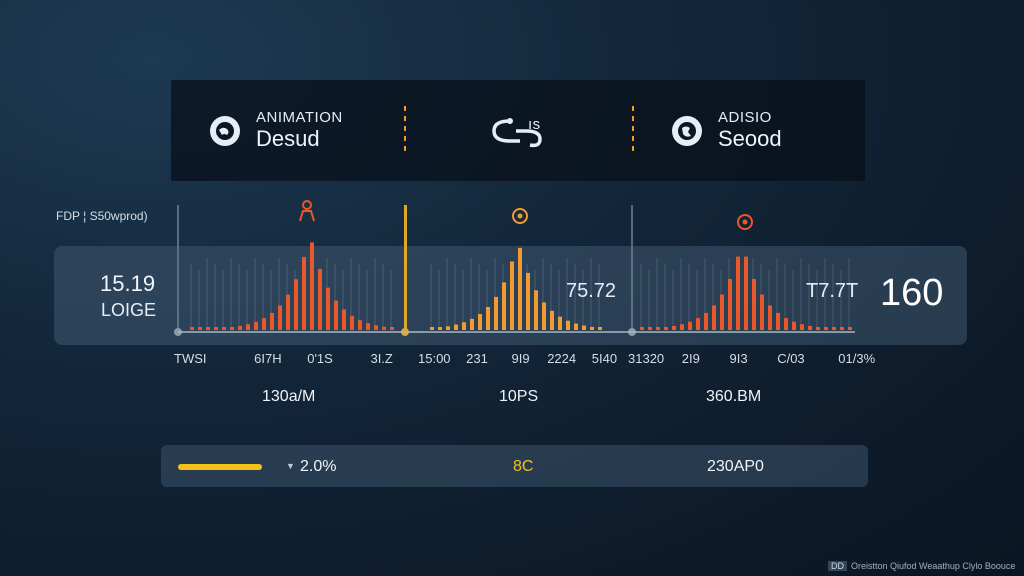 This screenshot has height=576, width=1024. I want to click on tick-label: 9I3, so click(738, 358).